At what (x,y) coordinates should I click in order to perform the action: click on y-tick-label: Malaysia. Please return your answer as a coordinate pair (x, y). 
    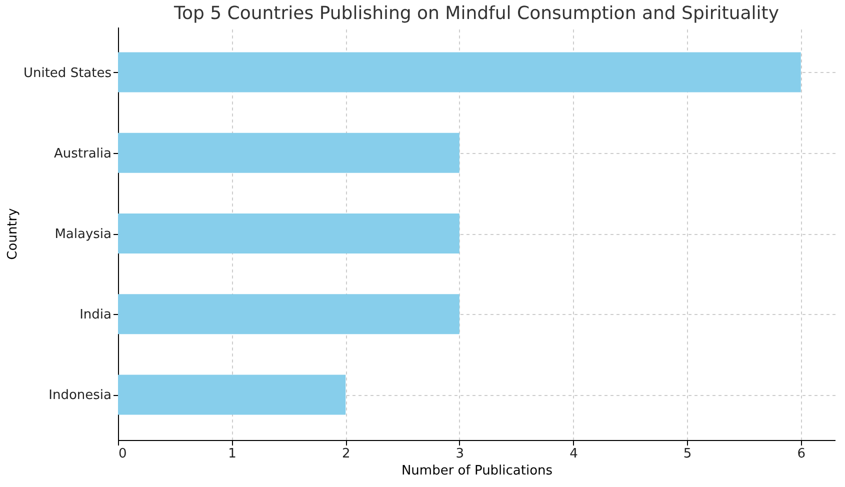
    Looking at the image, I should click on (83, 234).